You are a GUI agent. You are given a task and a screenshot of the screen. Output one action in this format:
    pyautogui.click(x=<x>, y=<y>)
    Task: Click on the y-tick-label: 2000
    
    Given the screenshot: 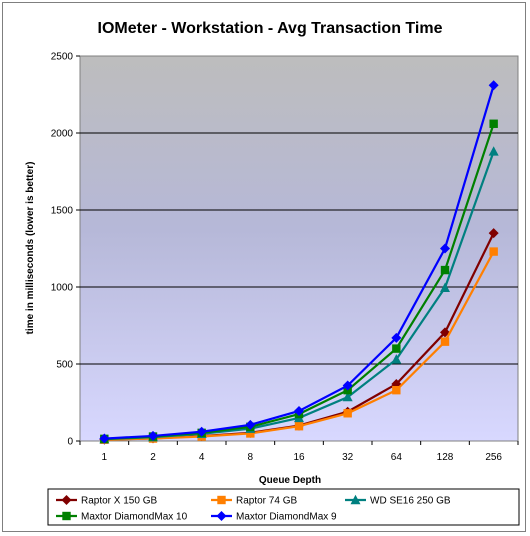 What is the action you would take?
    pyautogui.click(x=62, y=134)
    